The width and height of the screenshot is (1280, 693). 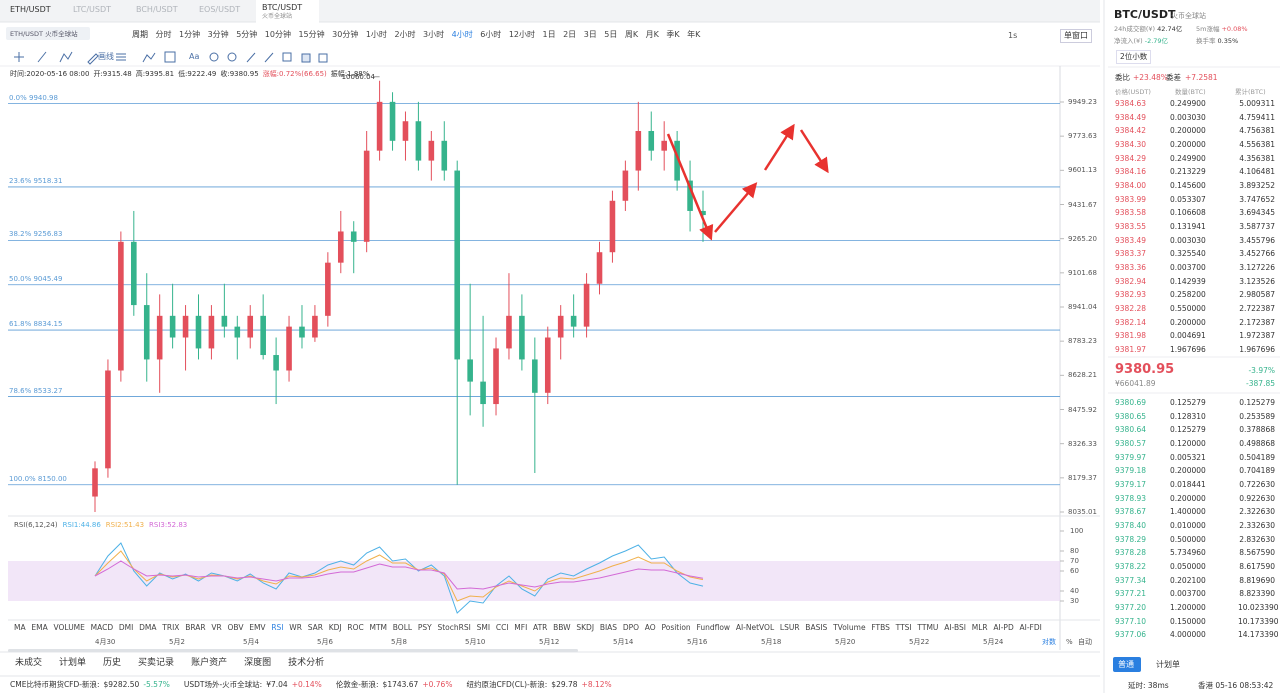 I want to click on indicator: BOLL, so click(x=402, y=627).